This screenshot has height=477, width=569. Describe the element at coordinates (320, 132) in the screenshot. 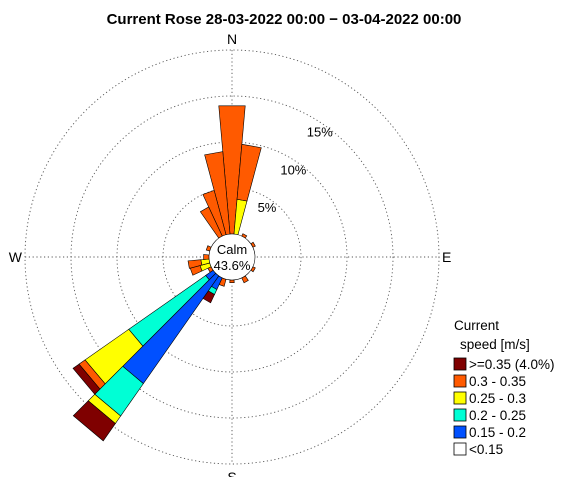

I see `ring-label-15: 15%` at that location.